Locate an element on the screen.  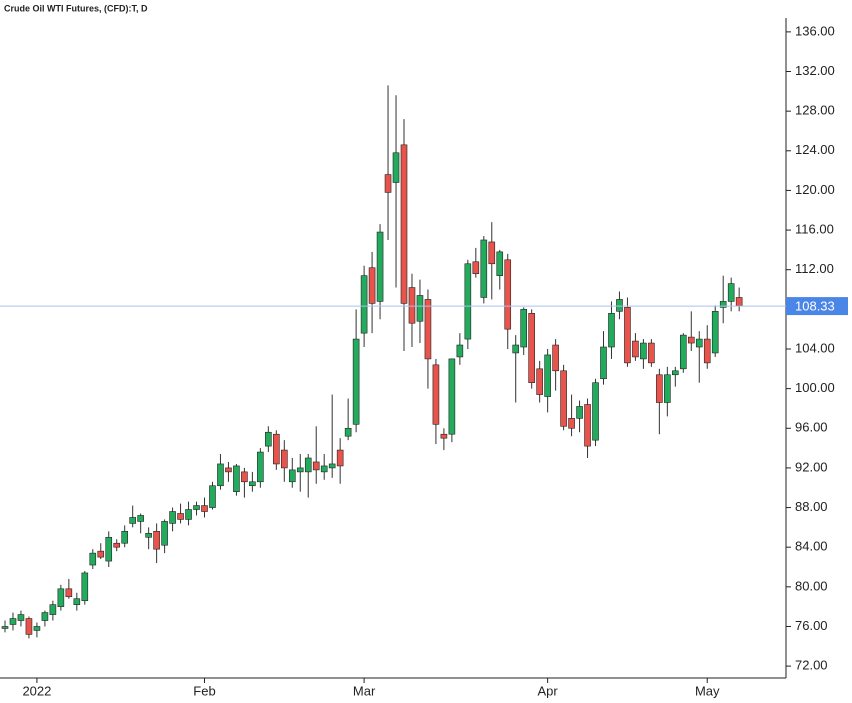
x-tick-label: Mar is located at coordinates (364, 690).